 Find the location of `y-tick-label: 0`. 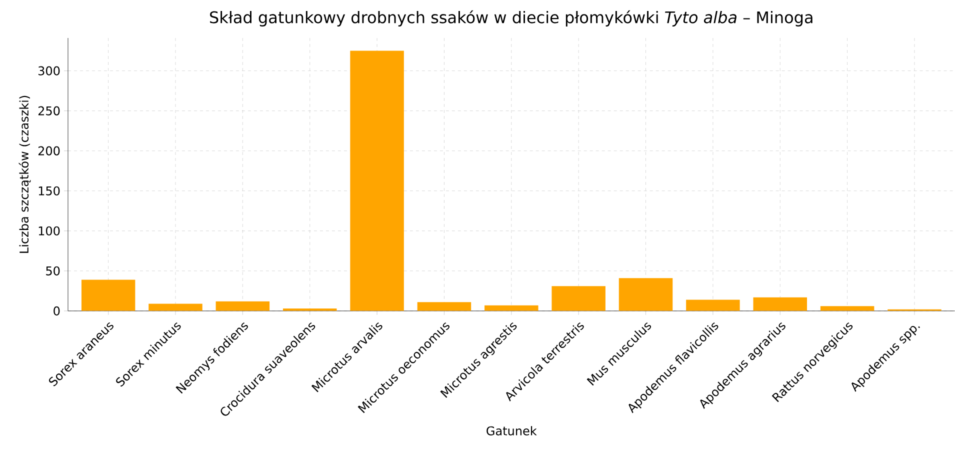

y-tick-label: 0 is located at coordinates (57, 311).